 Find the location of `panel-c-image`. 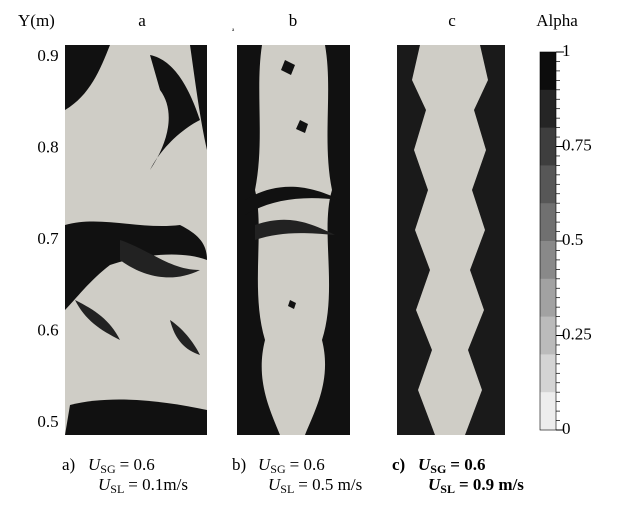

panel-c-image is located at coordinates (451, 240).